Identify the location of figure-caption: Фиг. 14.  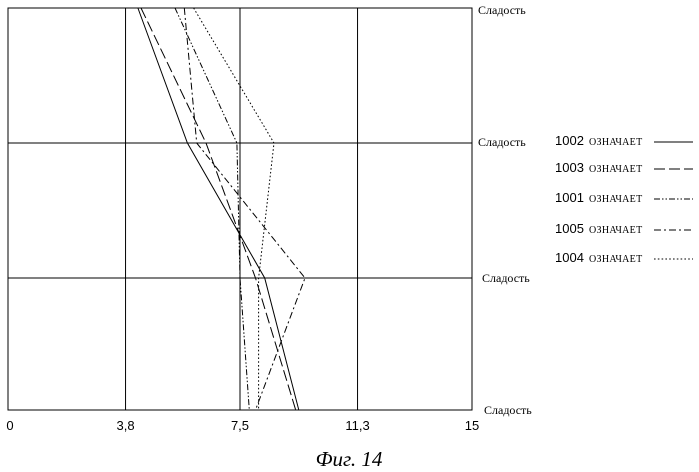
(349, 459).